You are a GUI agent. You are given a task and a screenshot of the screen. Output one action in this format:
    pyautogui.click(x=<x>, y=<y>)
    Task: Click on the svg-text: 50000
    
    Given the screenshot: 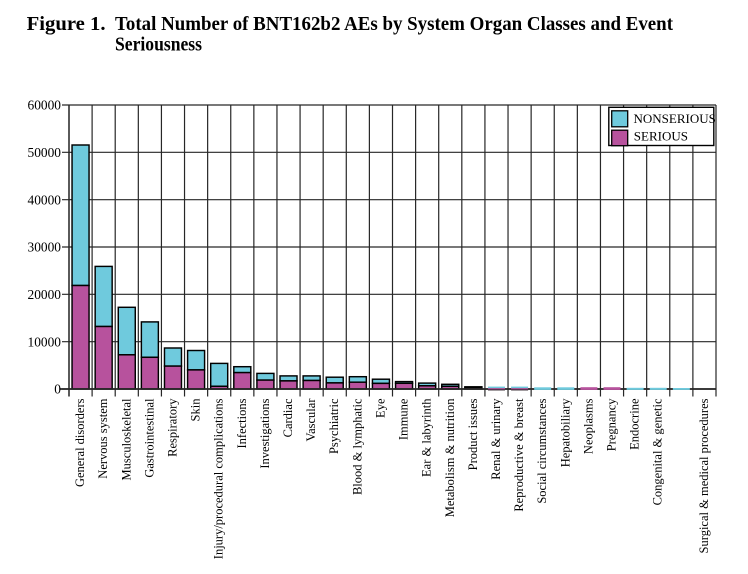 What is the action you would take?
    pyautogui.click(x=45, y=152)
    